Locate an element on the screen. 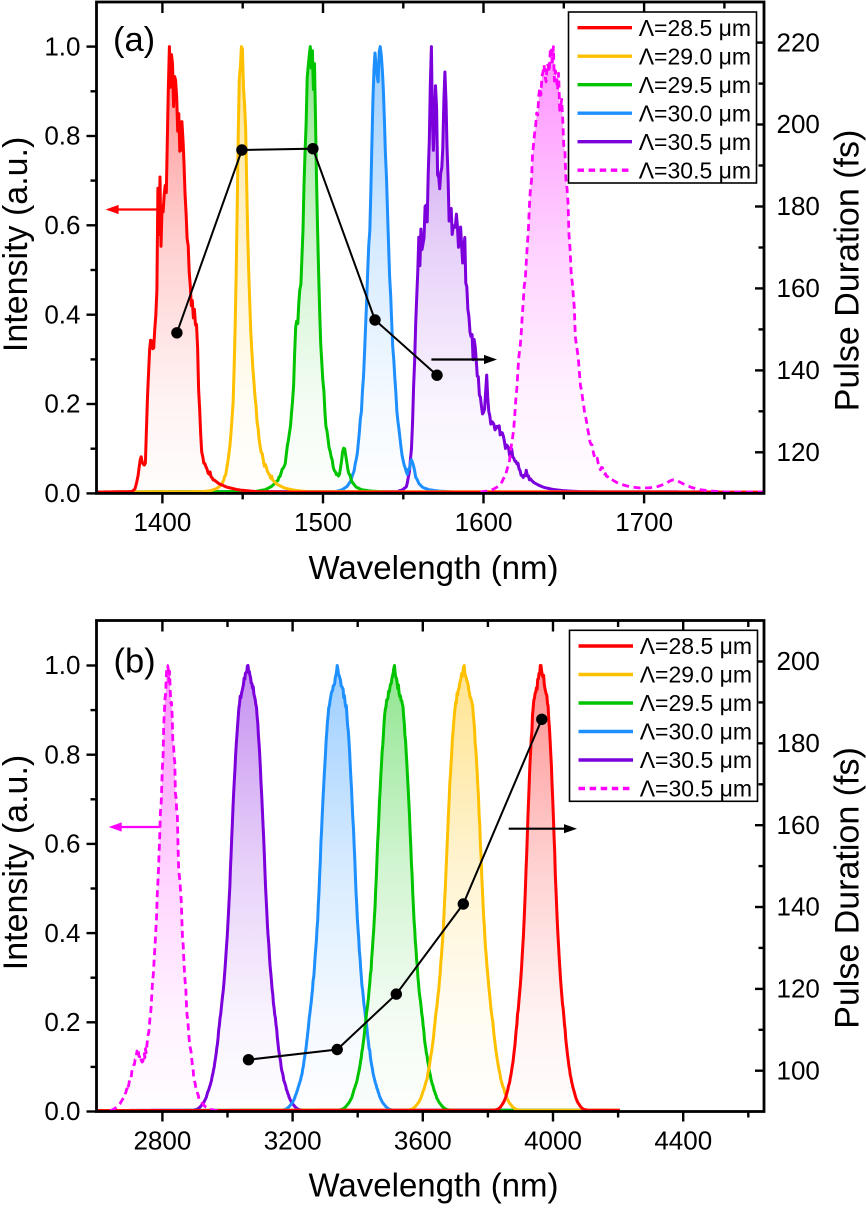  svg-text: 2800 is located at coordinates (162, 1141).